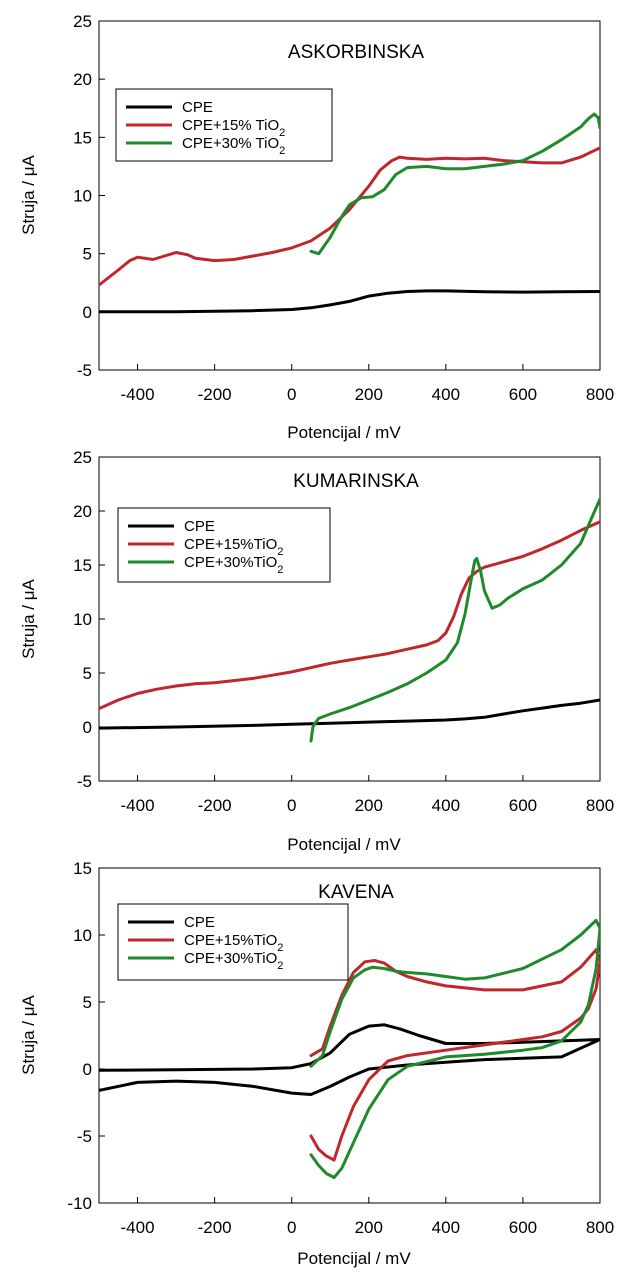 The image size is (624, 1273). What do you see at coordinates (356, 52) in the screenshot?
I see `chart-title: ASKORBINSKA` at bounding box center [356, 52].